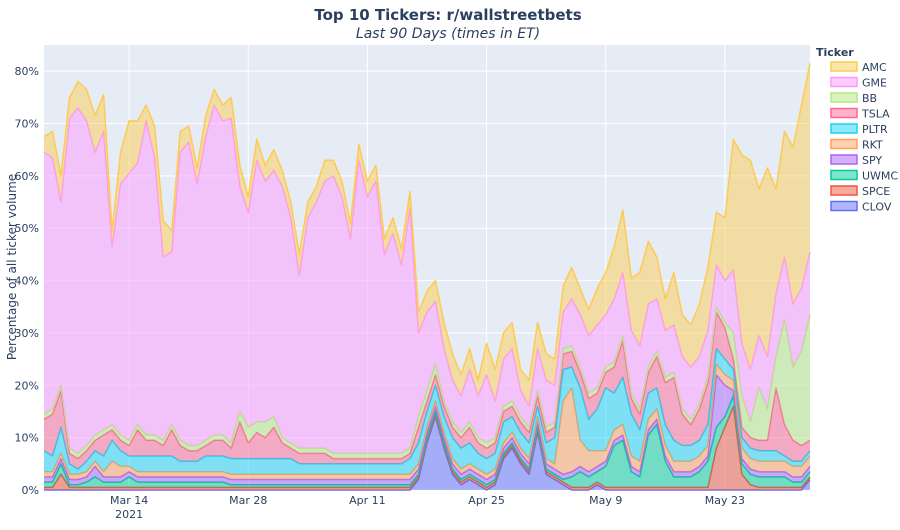  Describe the element at coordinates (874, 83) in the screenshot. I see `legend-label: GME` at that location.